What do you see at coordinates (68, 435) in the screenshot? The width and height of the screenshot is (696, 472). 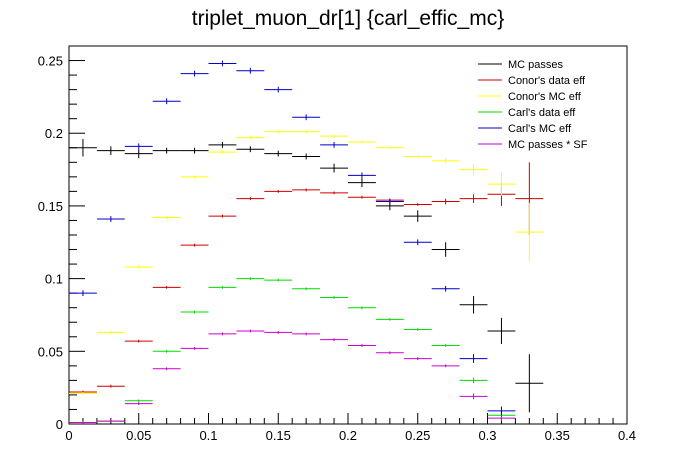 I see `x-tick-label: 0` at bounding box center [68, 435].